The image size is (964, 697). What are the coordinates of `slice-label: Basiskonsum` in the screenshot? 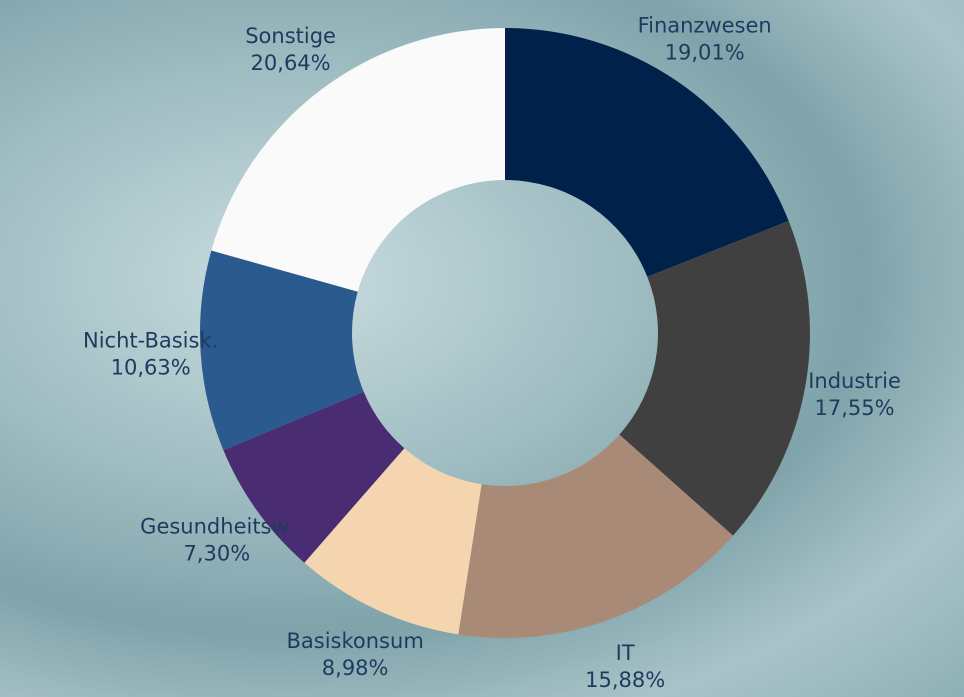 It's located at (355, 641).